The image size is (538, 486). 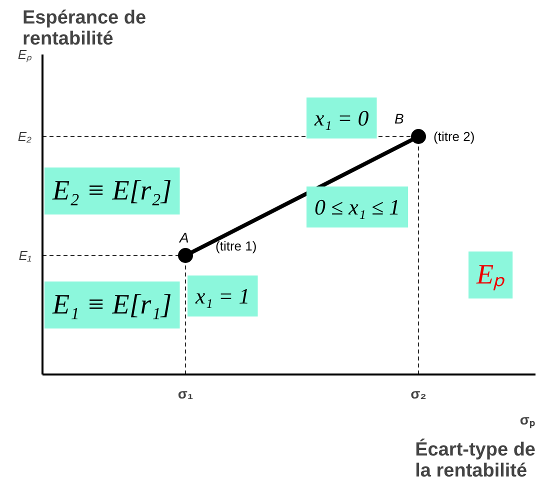 I want to click on annotation: (titre 2), so click(x=454, y=136).